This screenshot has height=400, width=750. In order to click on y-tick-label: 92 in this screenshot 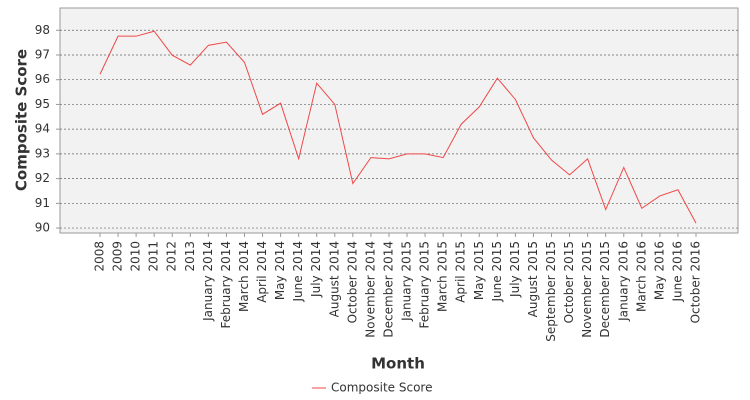, I will do `click(42, 178)`.